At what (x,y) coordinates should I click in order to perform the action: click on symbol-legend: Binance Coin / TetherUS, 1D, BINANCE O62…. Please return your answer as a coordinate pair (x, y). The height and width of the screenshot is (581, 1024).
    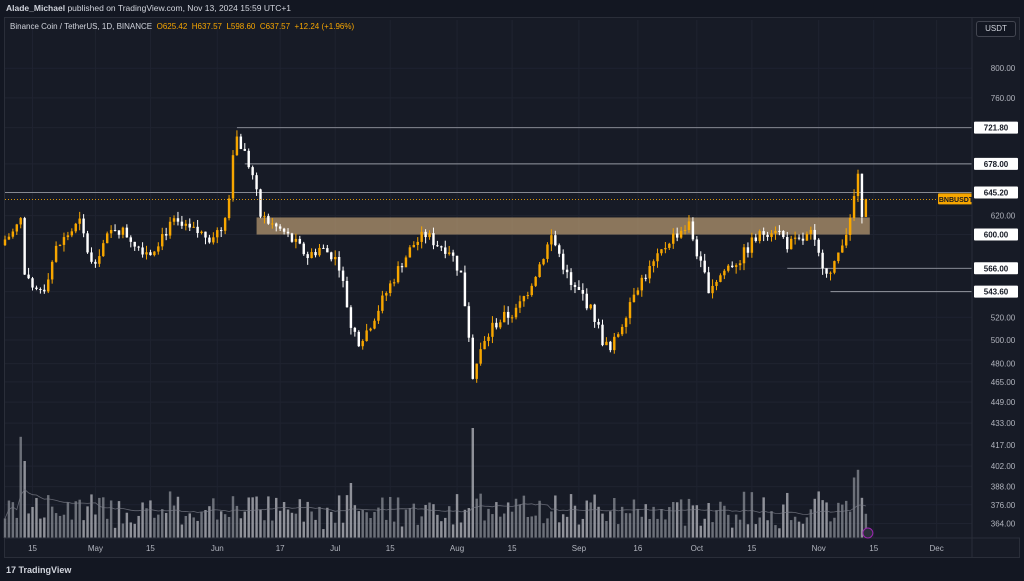
    Looking at the image, I should click on (182, 26).